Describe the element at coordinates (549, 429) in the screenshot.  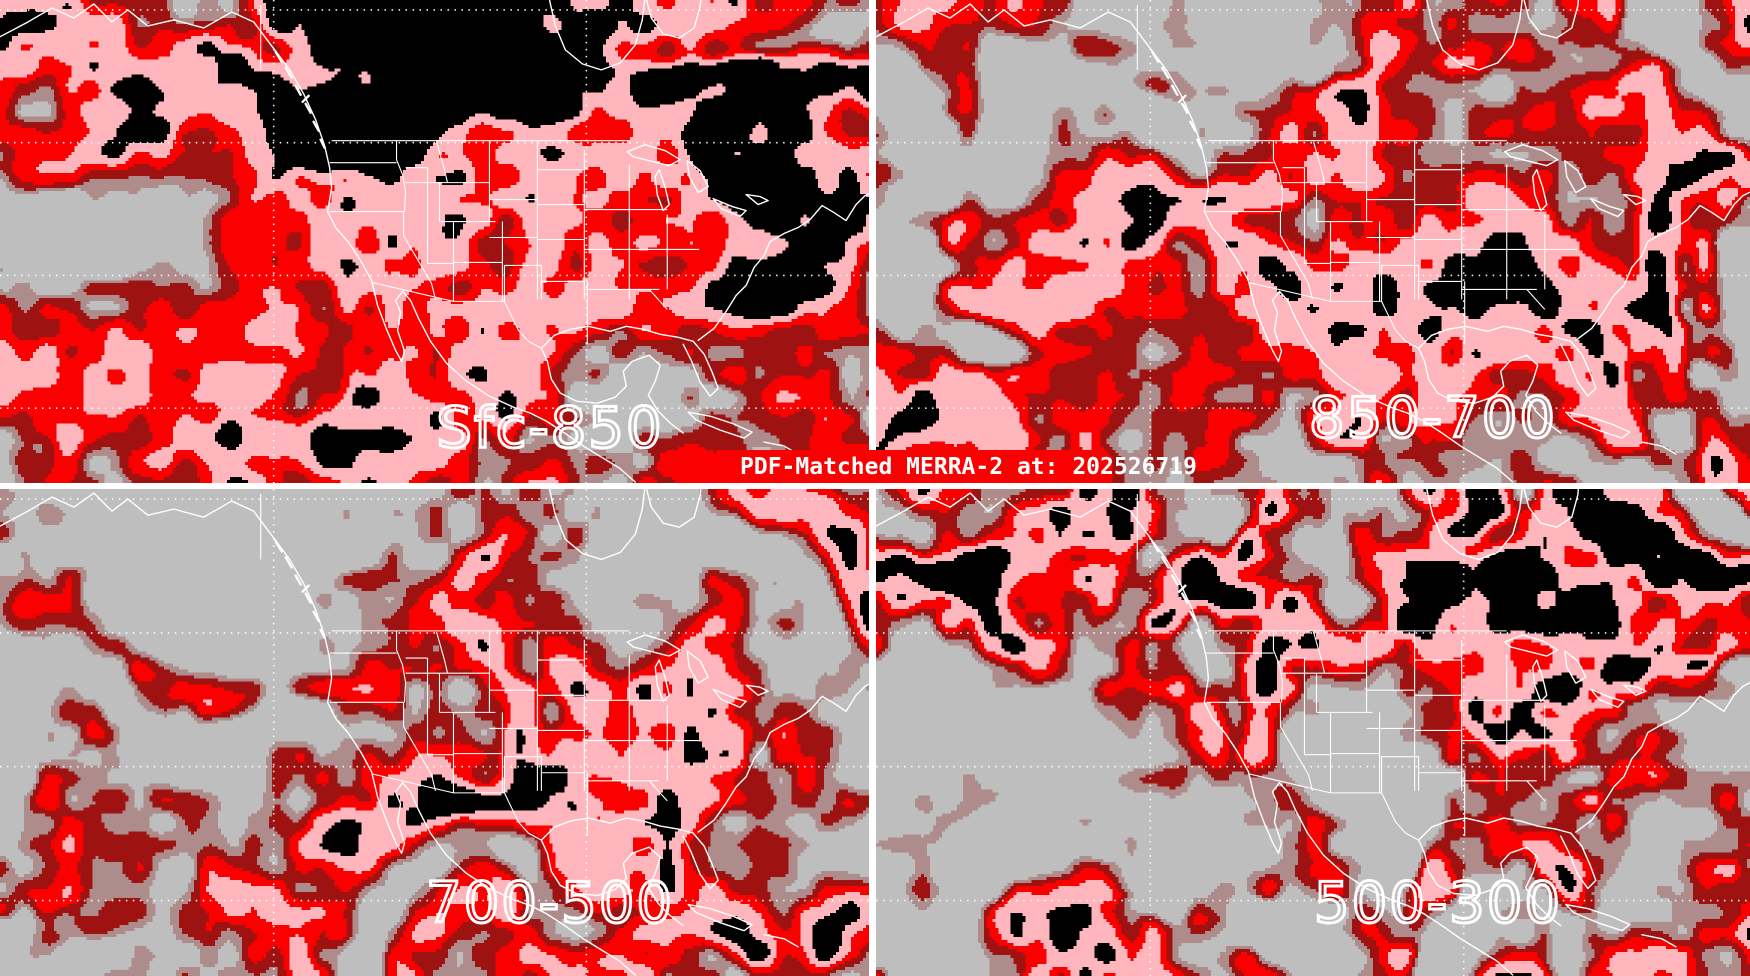
I see `panel-label-sfc-850: Sfc-850` at that location.